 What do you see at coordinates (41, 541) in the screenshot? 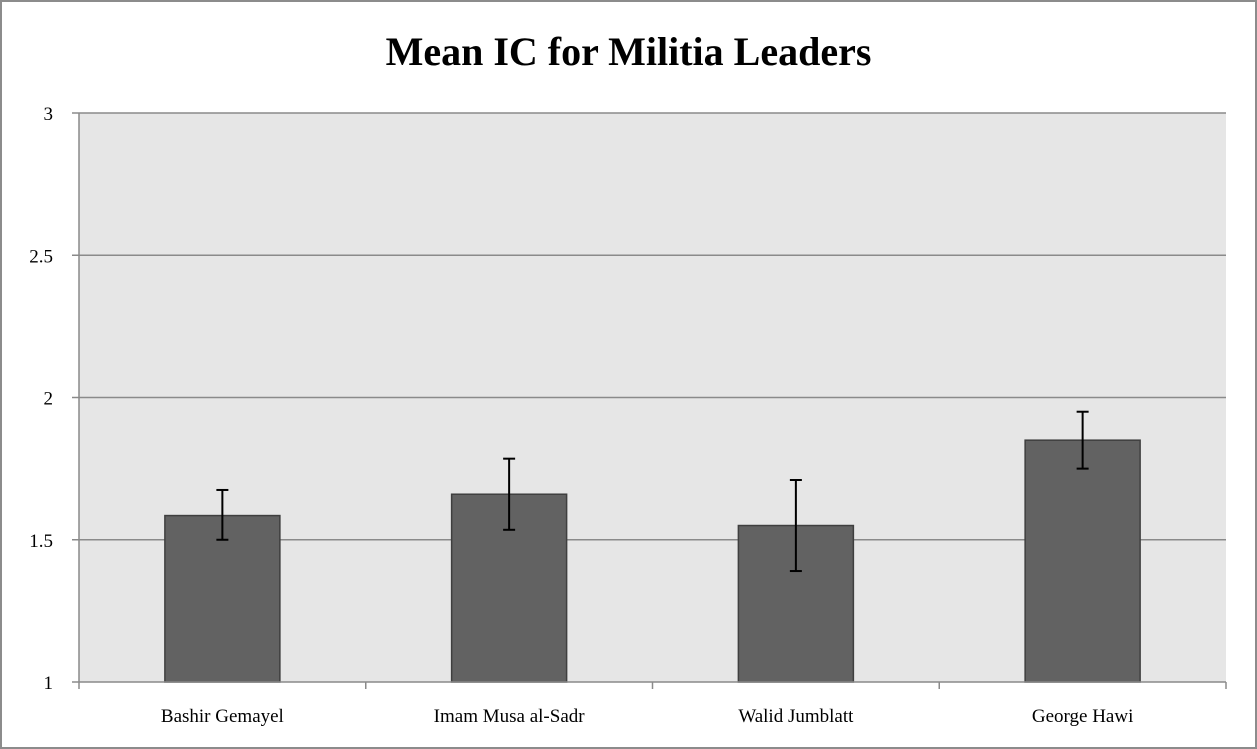
I see `y-tick-label: 1.5` at bounding box center [41, 541].